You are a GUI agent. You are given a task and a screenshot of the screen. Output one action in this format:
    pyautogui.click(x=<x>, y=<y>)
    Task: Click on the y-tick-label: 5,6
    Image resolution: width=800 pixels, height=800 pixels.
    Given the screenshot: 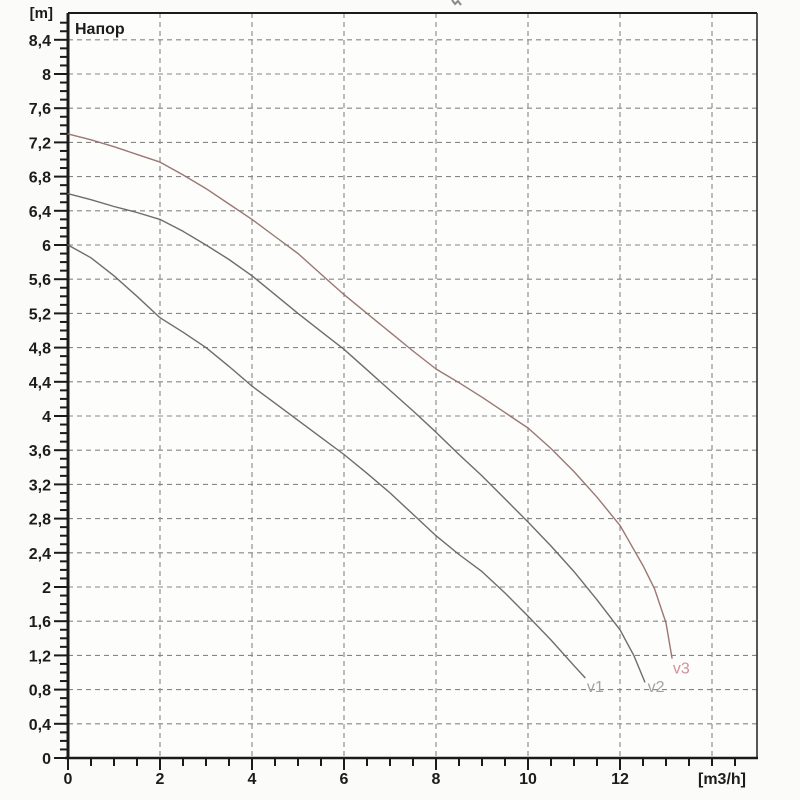 What is the action you would take?
    pyautogui.click(x=40, y=280)
    